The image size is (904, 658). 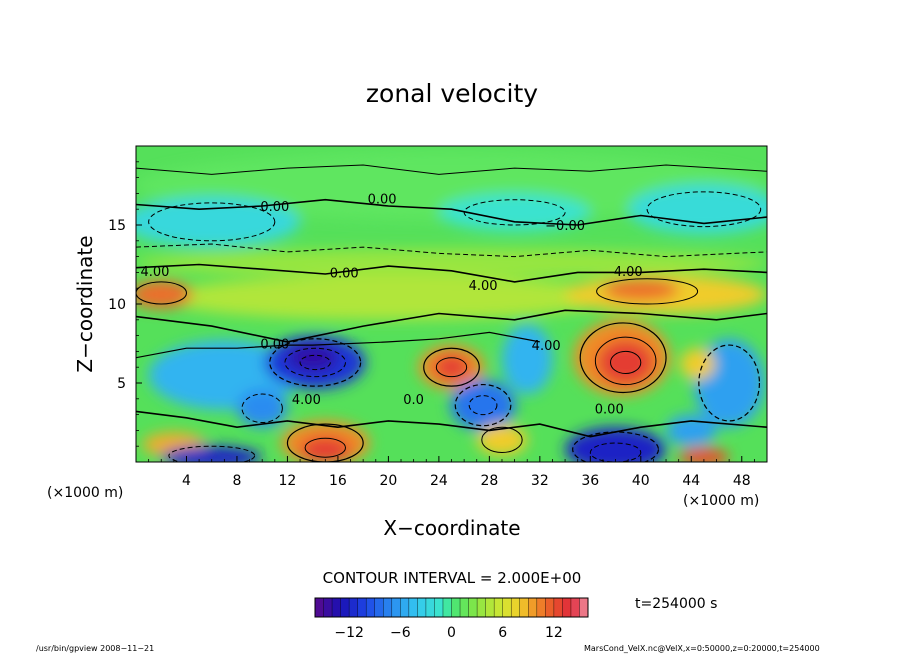 I want to click on x-tick-label: 24, so click(x=439, y=481).